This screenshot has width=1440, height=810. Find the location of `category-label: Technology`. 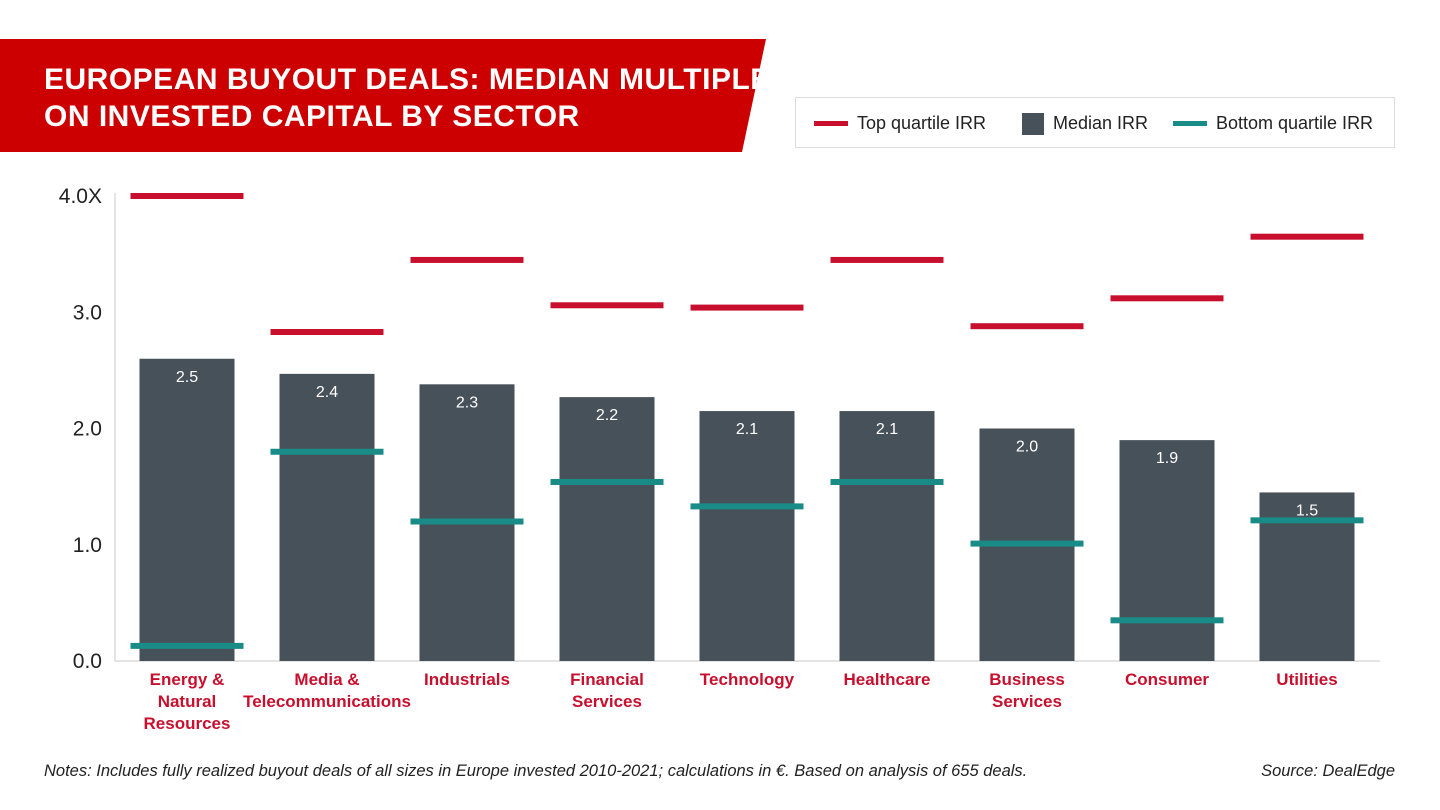

category-label: Technology is located at coordinates (747, 679).